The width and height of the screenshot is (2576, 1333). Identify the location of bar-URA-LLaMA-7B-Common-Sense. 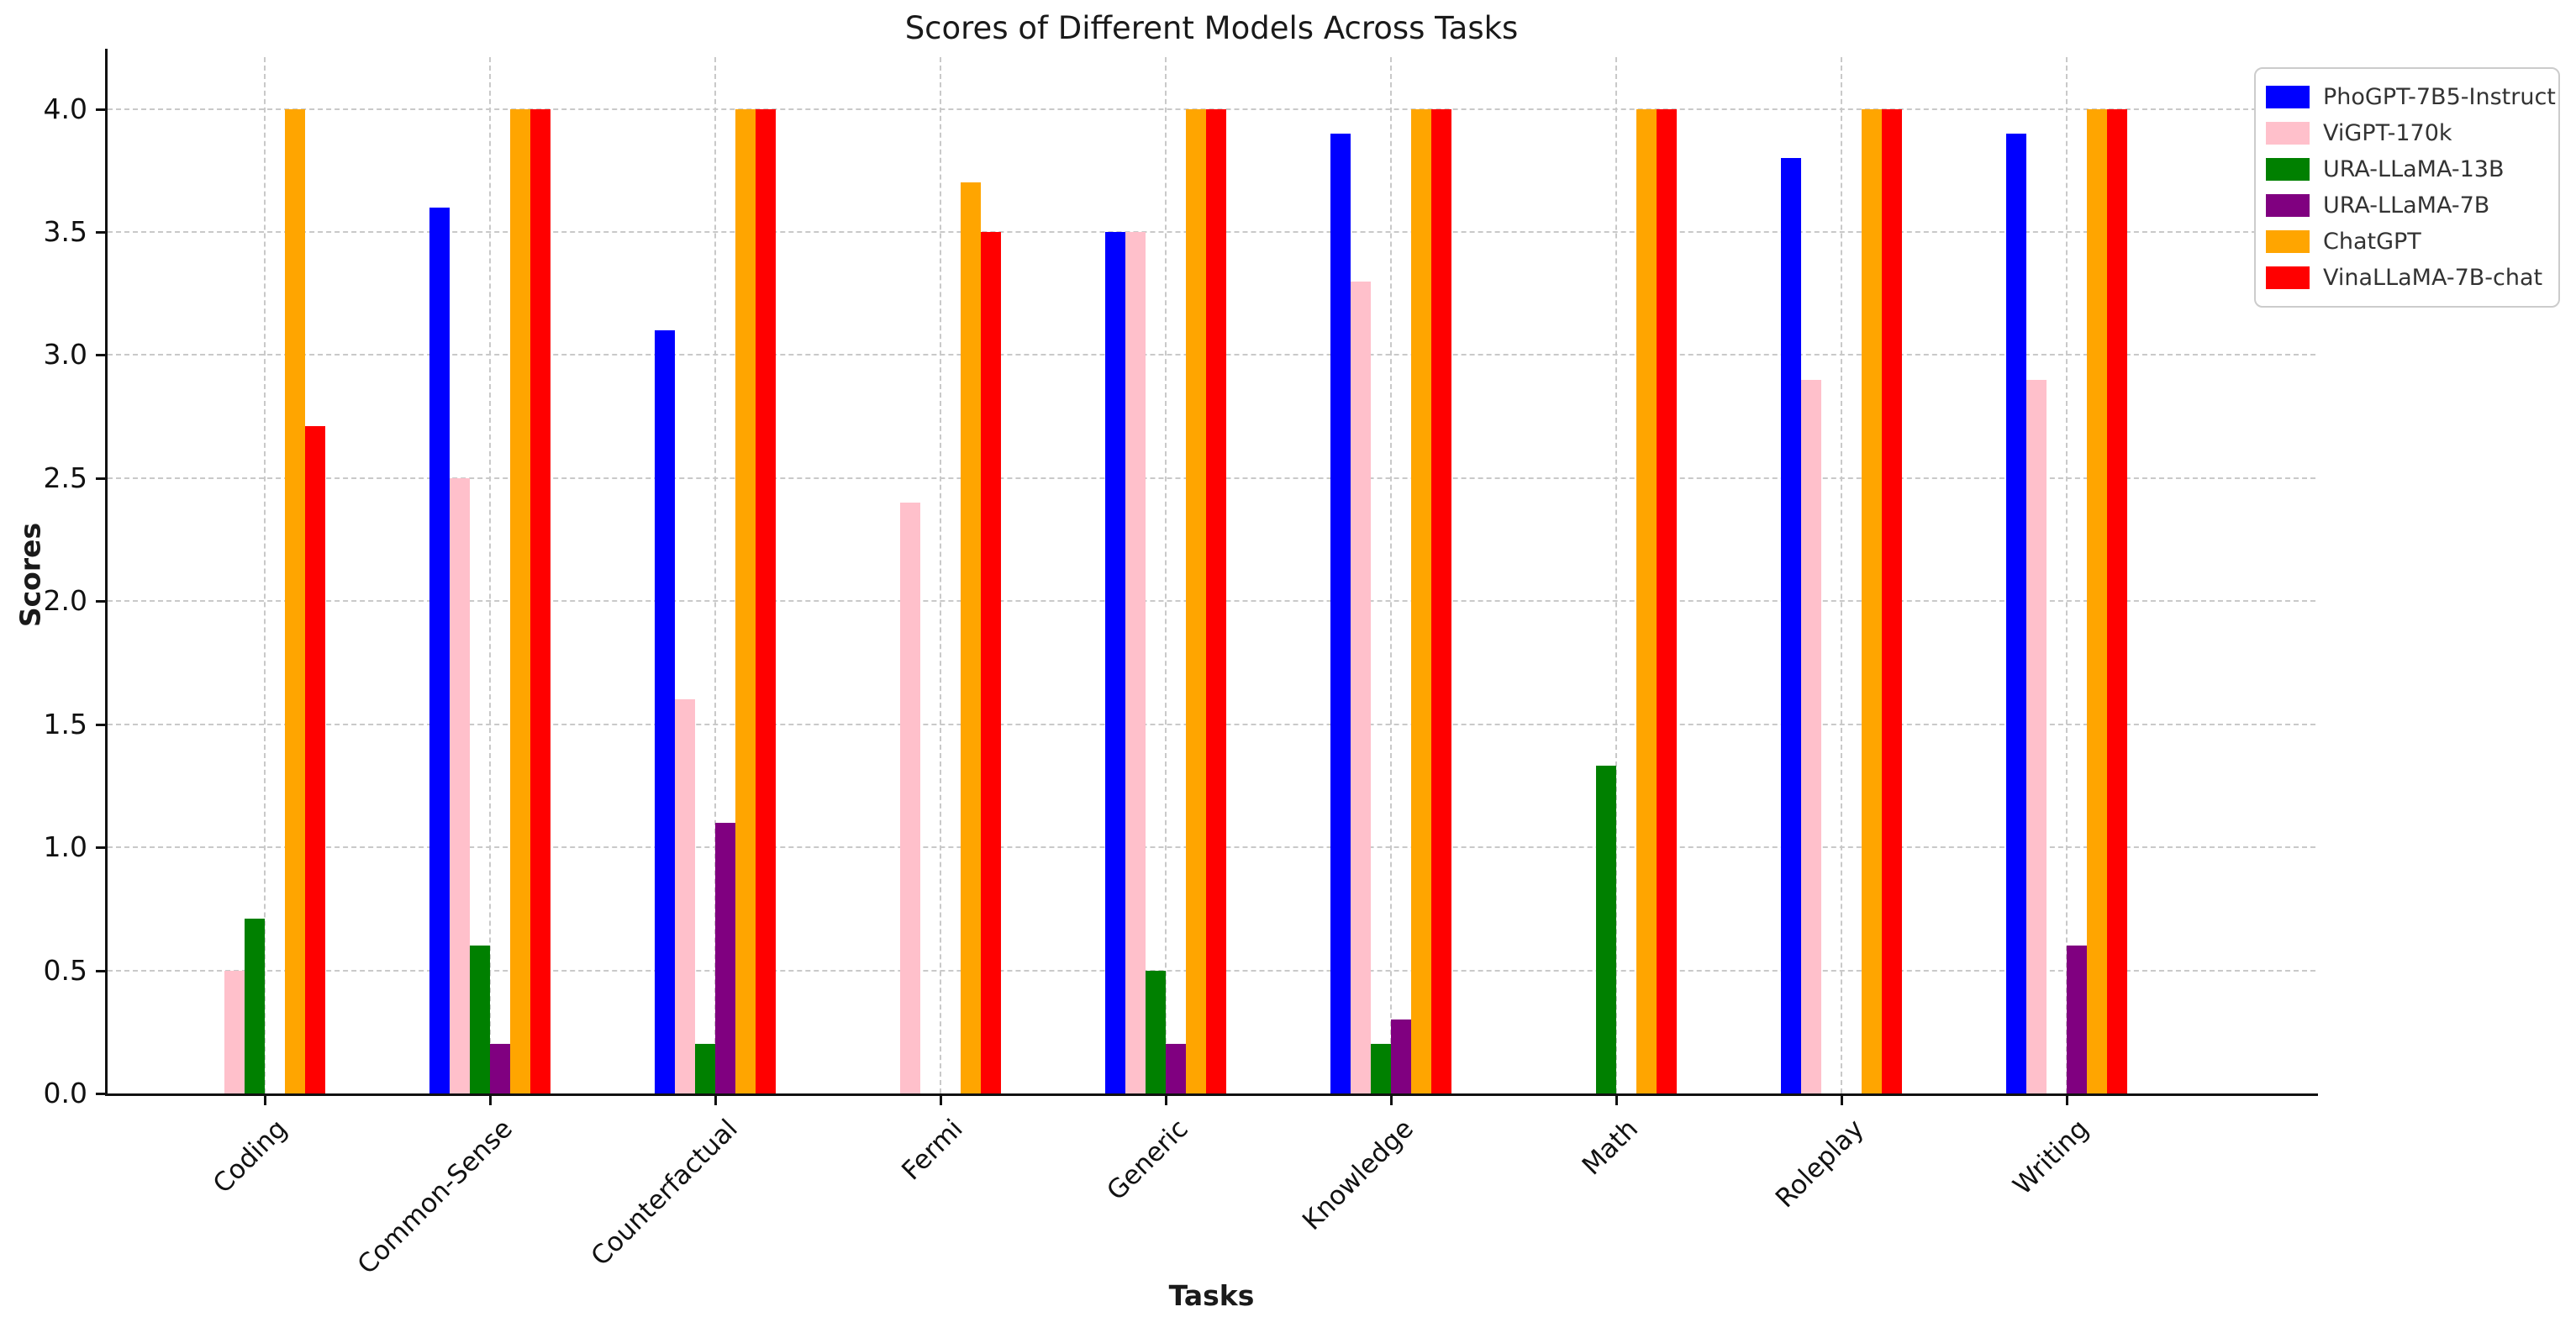
(500, 1068).